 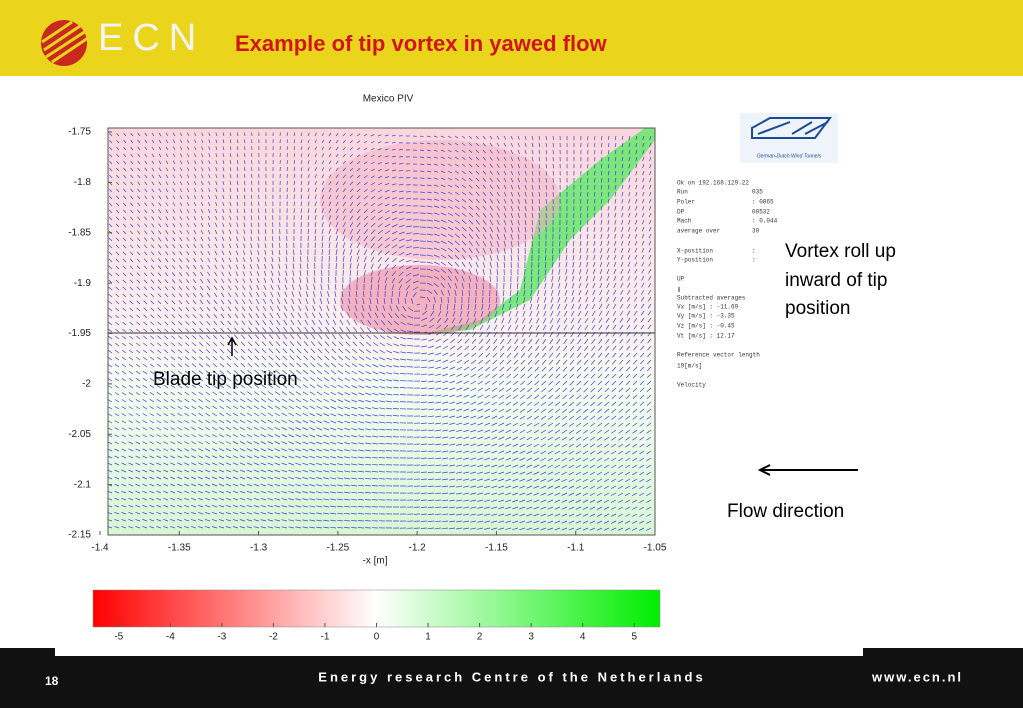 I want to click on colorbar-tick-label: -3, so click(x=221, y=637).